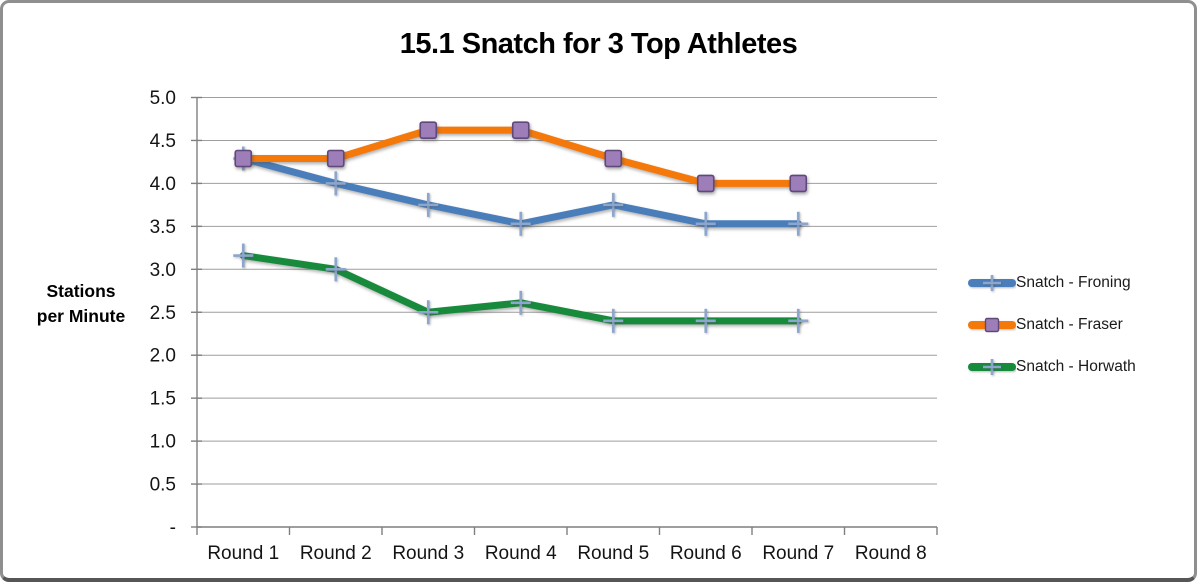 Image resolution: width=1197 pixels, height=582 pixels. I want to click on legend-item-label: Snatch - Fraser, so click(1069, 324).